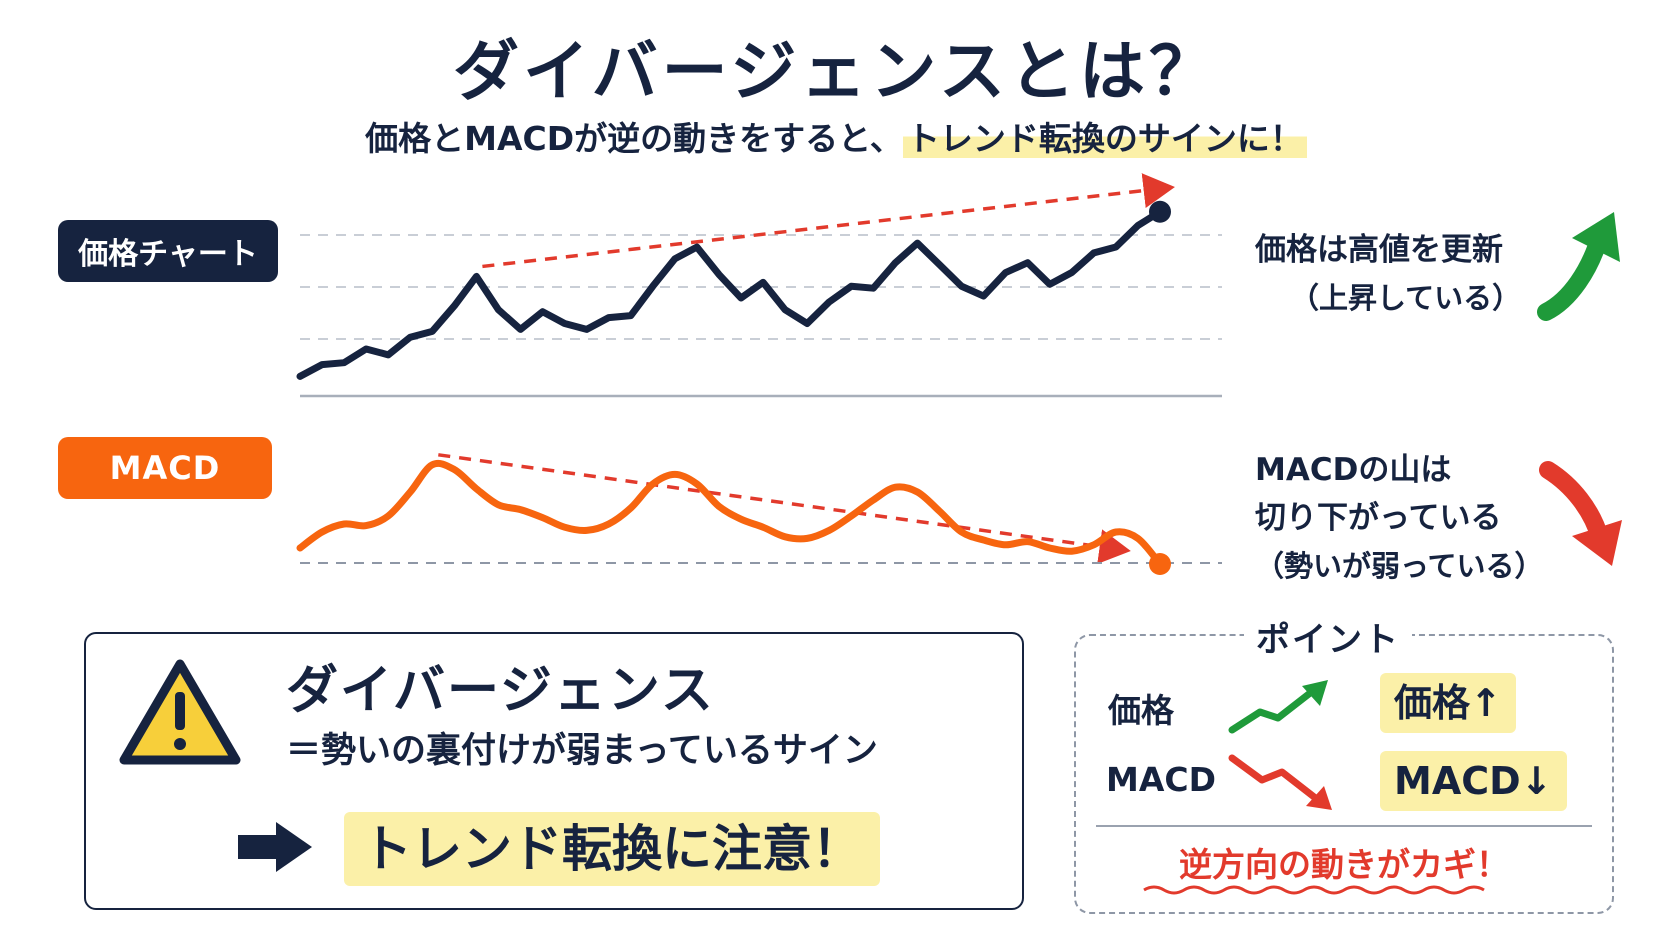  Describe the element at coordinates (1141, 710) in the screenshot. I see `point-price-label: 価格` at that location.